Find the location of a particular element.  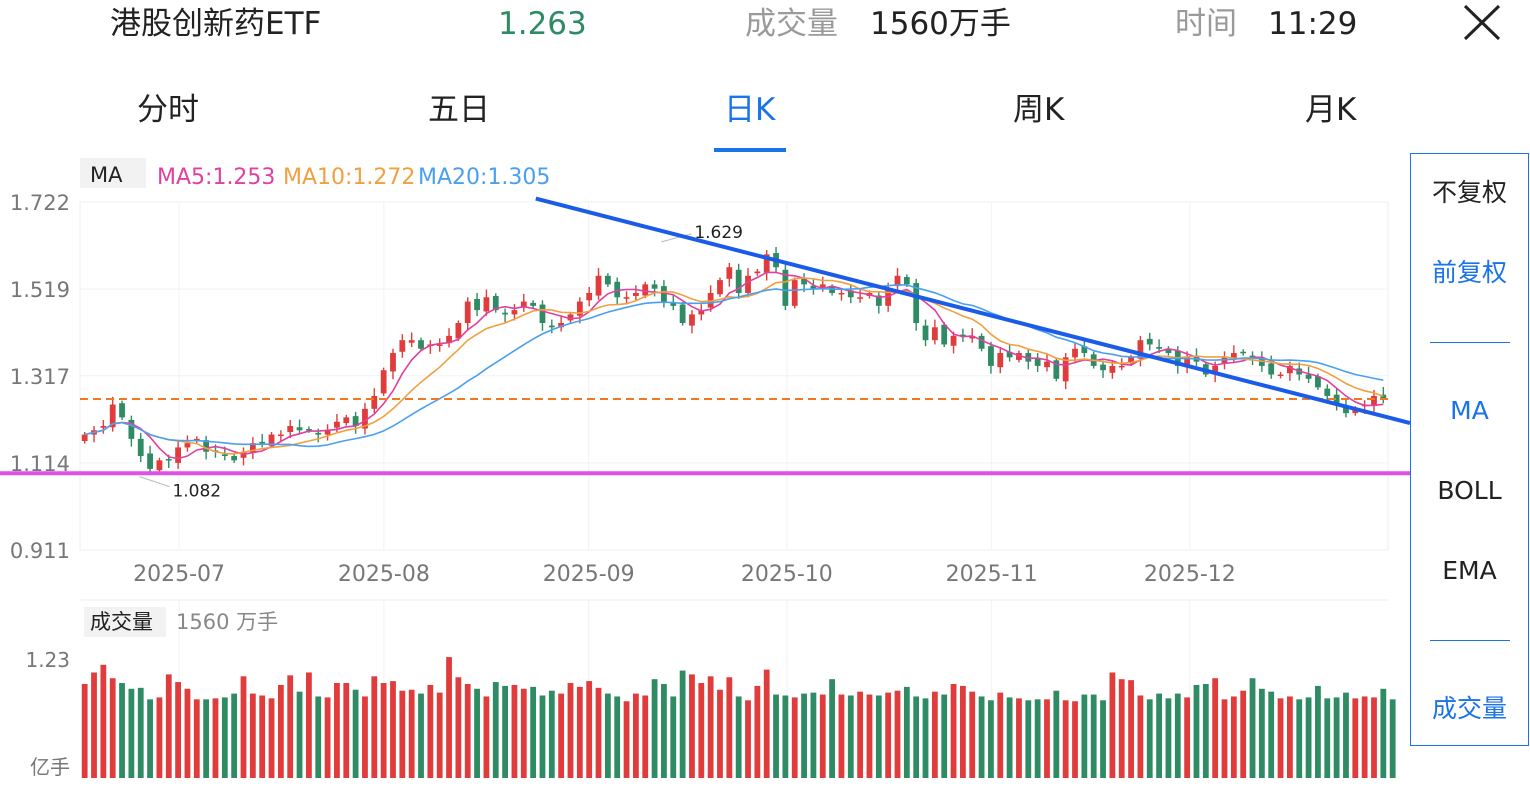

min-price-label: 1.082 is located at coordinates (196, 492).